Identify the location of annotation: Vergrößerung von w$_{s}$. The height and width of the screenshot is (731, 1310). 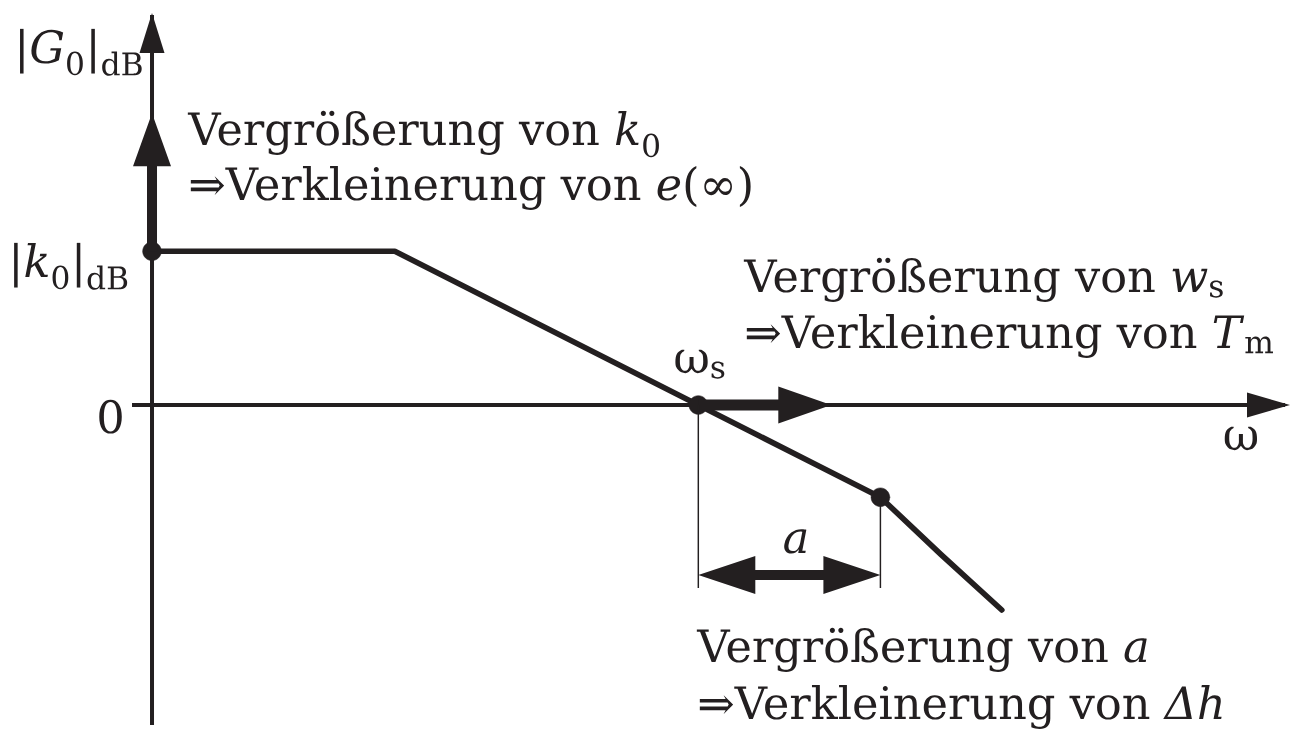
(983, 279).